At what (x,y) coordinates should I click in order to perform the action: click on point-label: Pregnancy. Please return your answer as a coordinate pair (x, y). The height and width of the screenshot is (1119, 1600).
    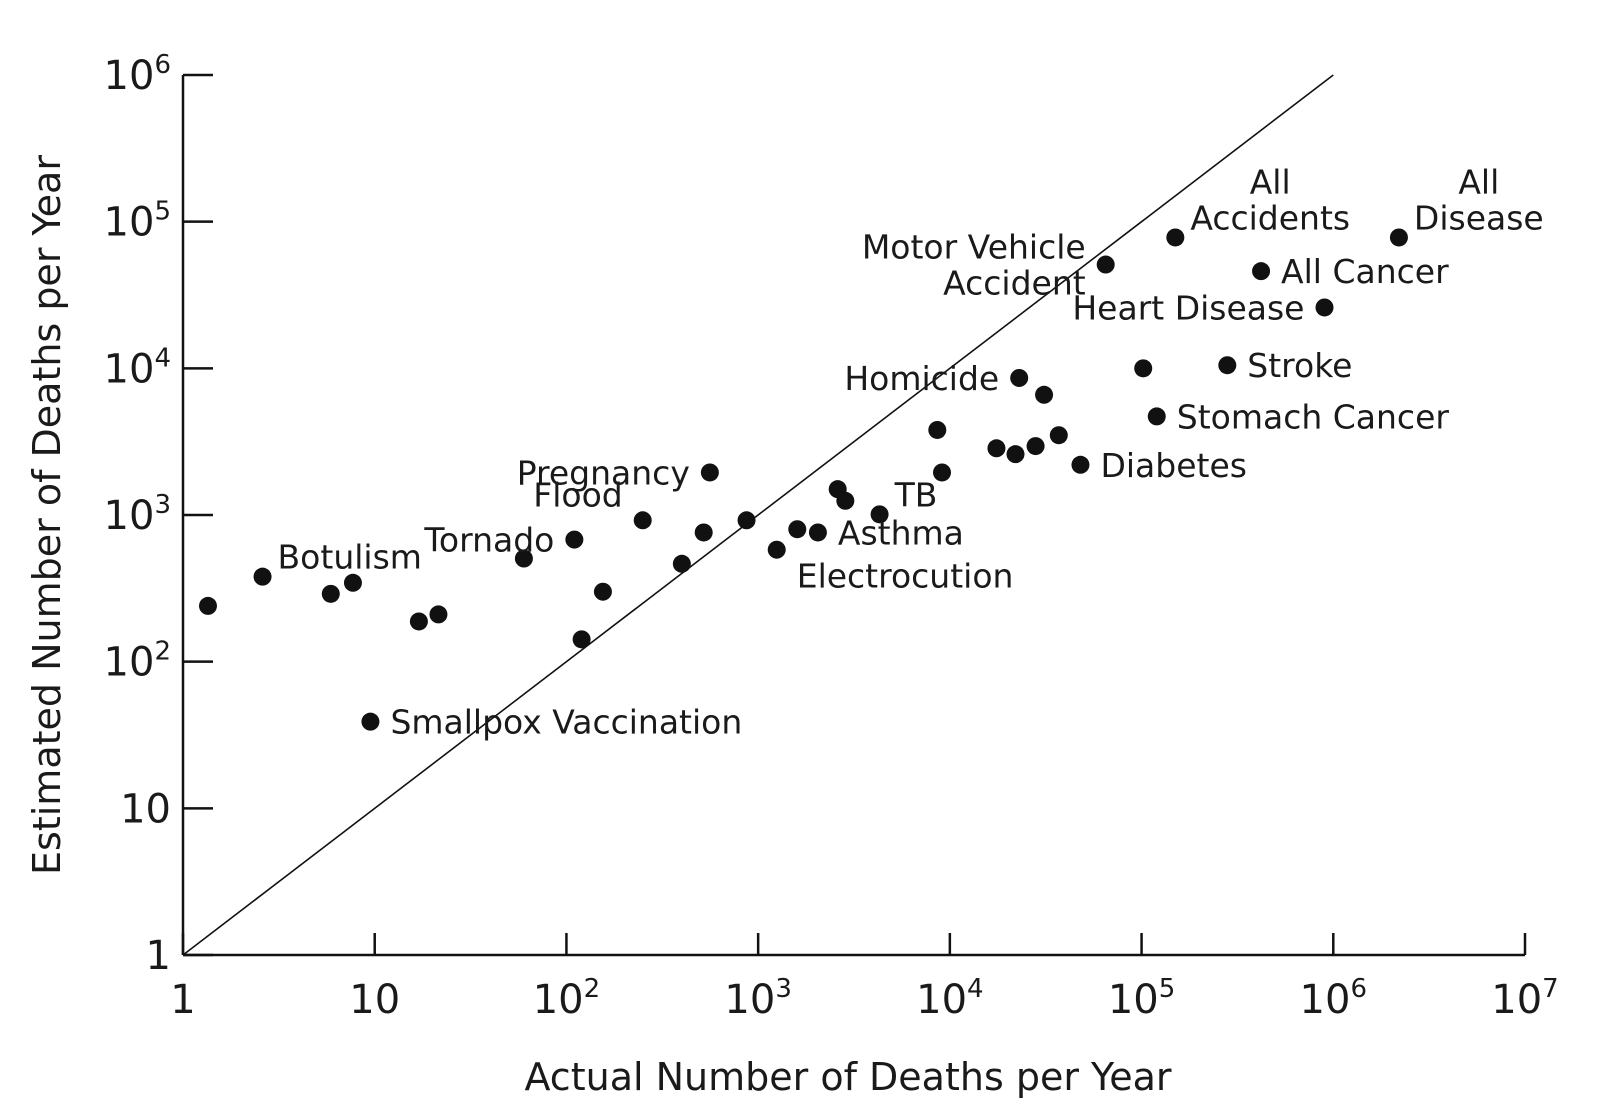
    Looking at the image, I should click on (603, 472).